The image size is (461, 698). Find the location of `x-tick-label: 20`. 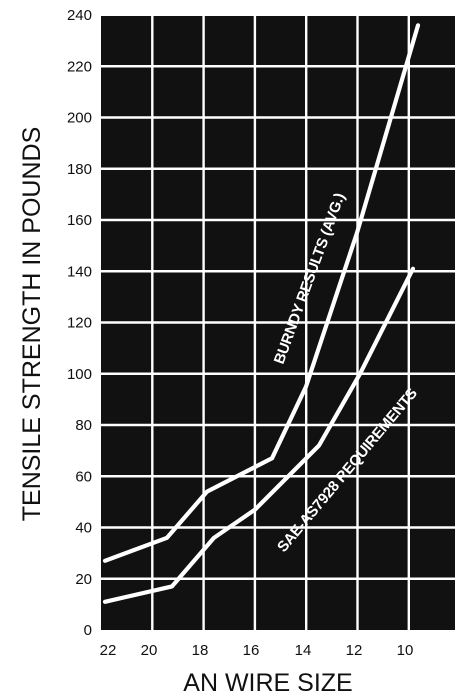

x-tick-label: 20 is located at coordinates (149, 650).